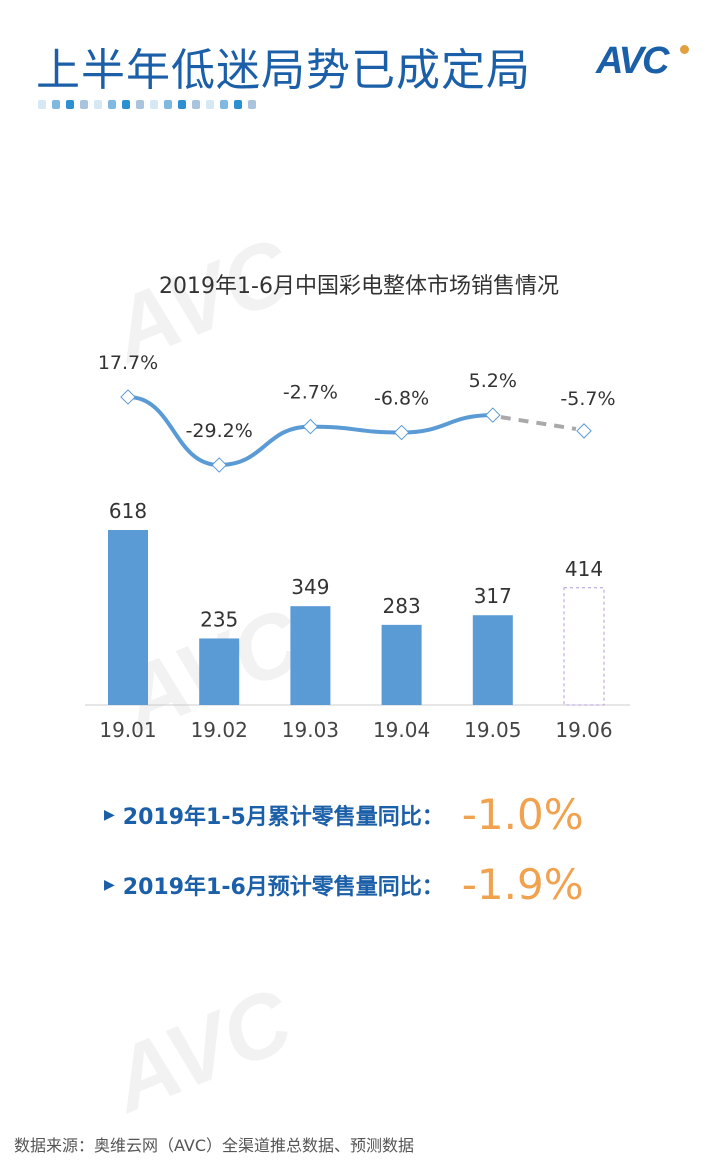 Image resolution: width=718 pixels, height=1172 pixels. Describe the element at coordinates (310, 393) in the screenshot. I see `line-label: -2.7%` at that location.